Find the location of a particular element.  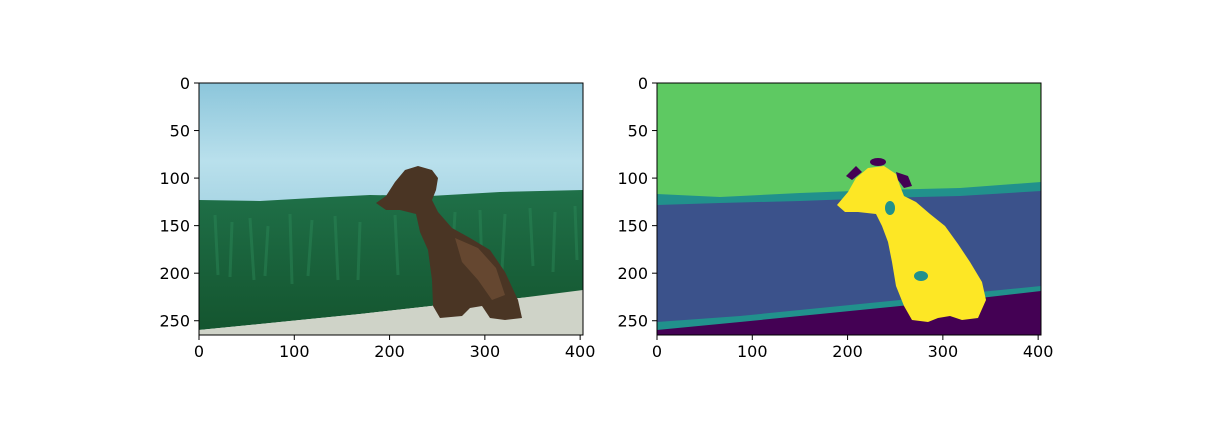

photo-ytick-label: 200 is located at coordinates (174, 273).